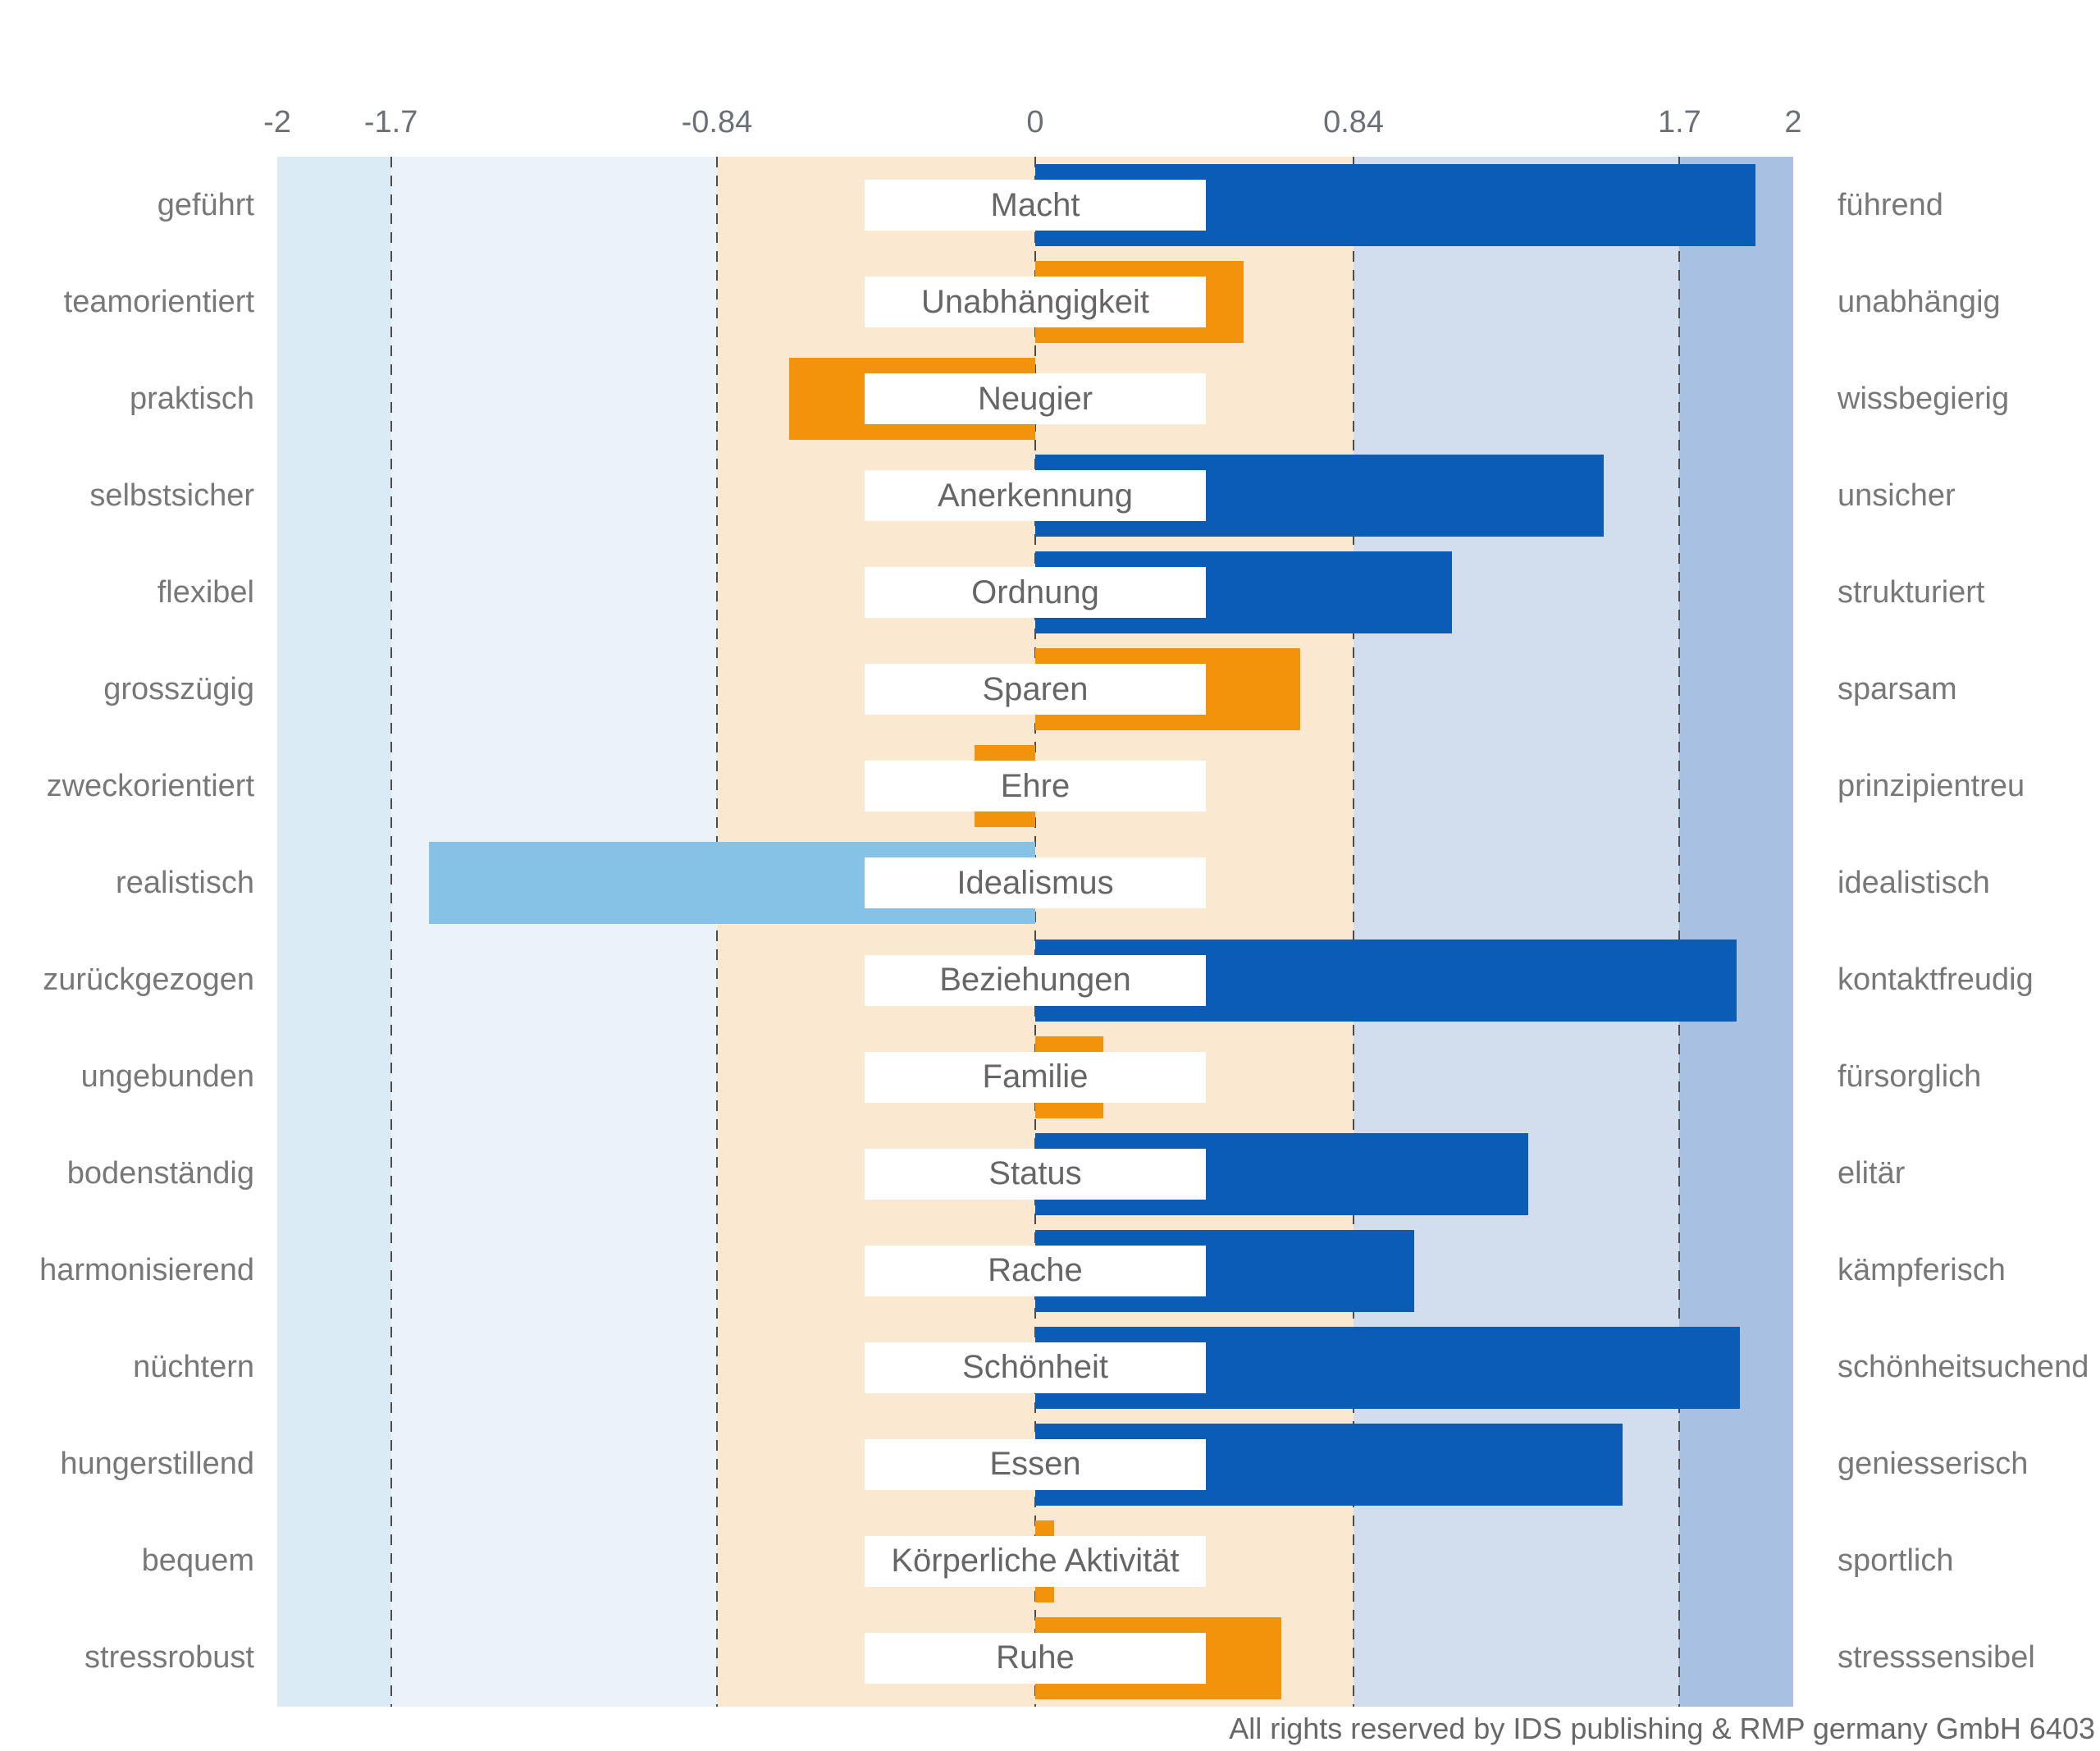  I want to click on left-pole-label: selbstsicher, so click(172, 495).